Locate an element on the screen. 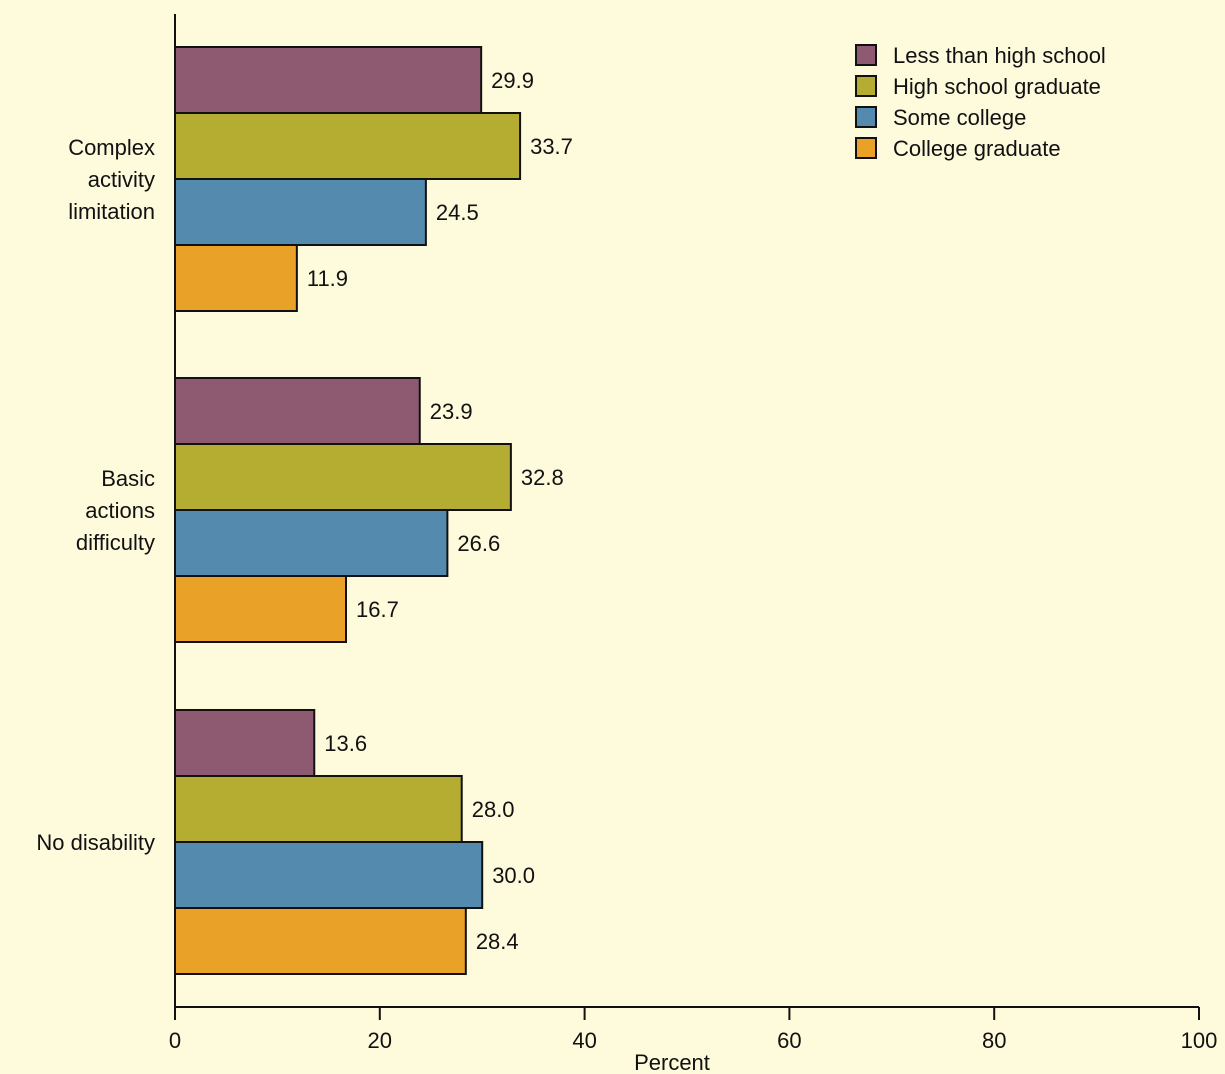  legend-label: College graduate is located at coordinates (977, 148).